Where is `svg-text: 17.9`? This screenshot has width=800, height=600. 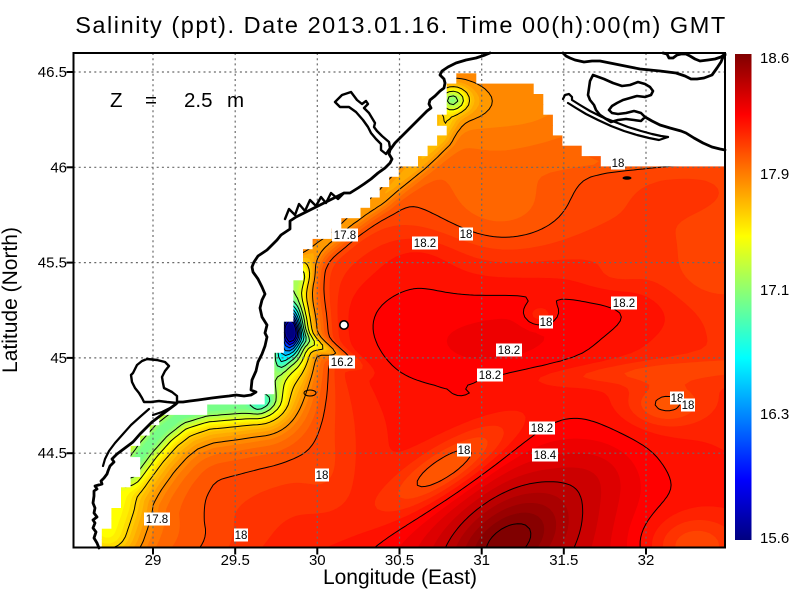 svg-text: 17.9 is located at coordinates (774, 174).